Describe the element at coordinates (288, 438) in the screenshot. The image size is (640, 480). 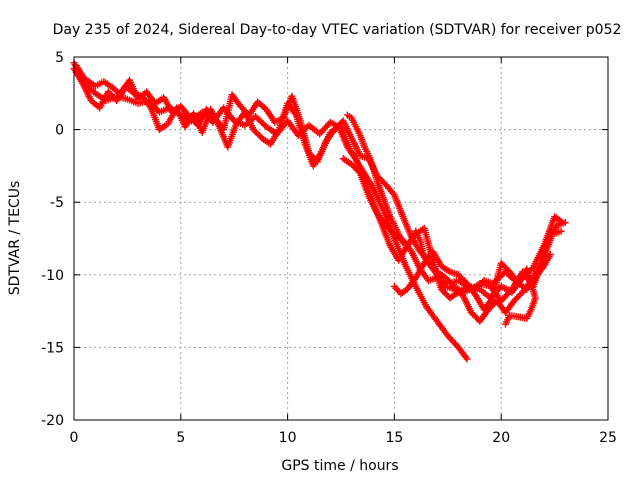
I see `x-tick-label-2: 10` at that location.